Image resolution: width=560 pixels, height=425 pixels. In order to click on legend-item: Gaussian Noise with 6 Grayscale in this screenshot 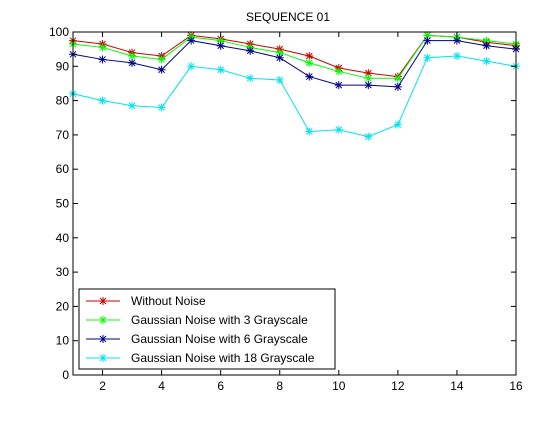, I will do `click(197, 339)`.